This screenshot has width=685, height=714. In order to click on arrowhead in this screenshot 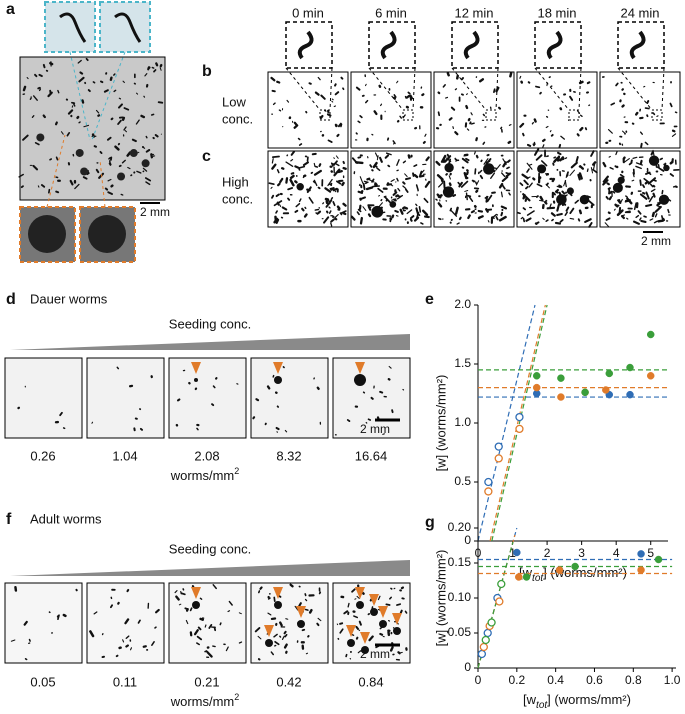, I will do `click(278, 368)`.